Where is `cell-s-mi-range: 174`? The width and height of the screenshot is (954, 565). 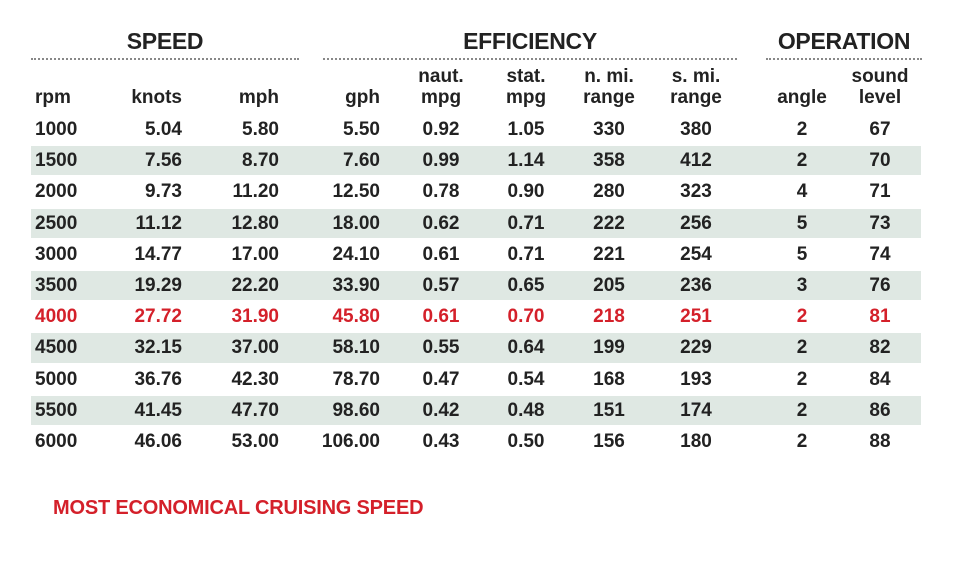
cell-s-mi-range: 174 is located at coordinates (696, 410).